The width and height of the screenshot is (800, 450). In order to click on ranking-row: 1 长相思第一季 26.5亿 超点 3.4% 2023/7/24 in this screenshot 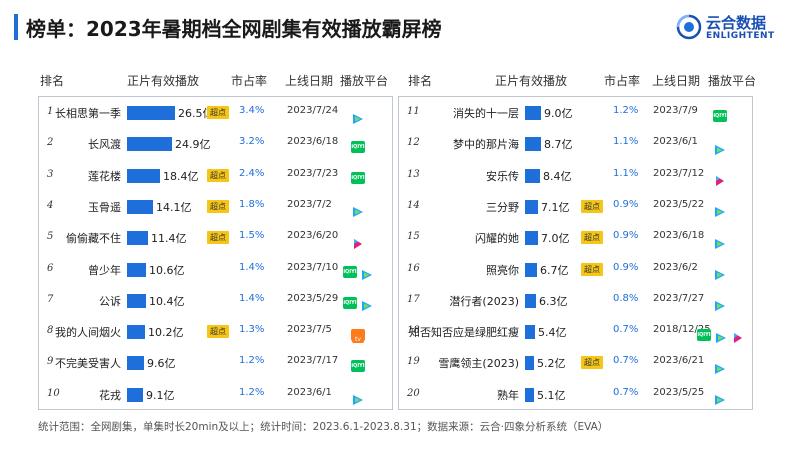, I will do `click(216, 112)`.